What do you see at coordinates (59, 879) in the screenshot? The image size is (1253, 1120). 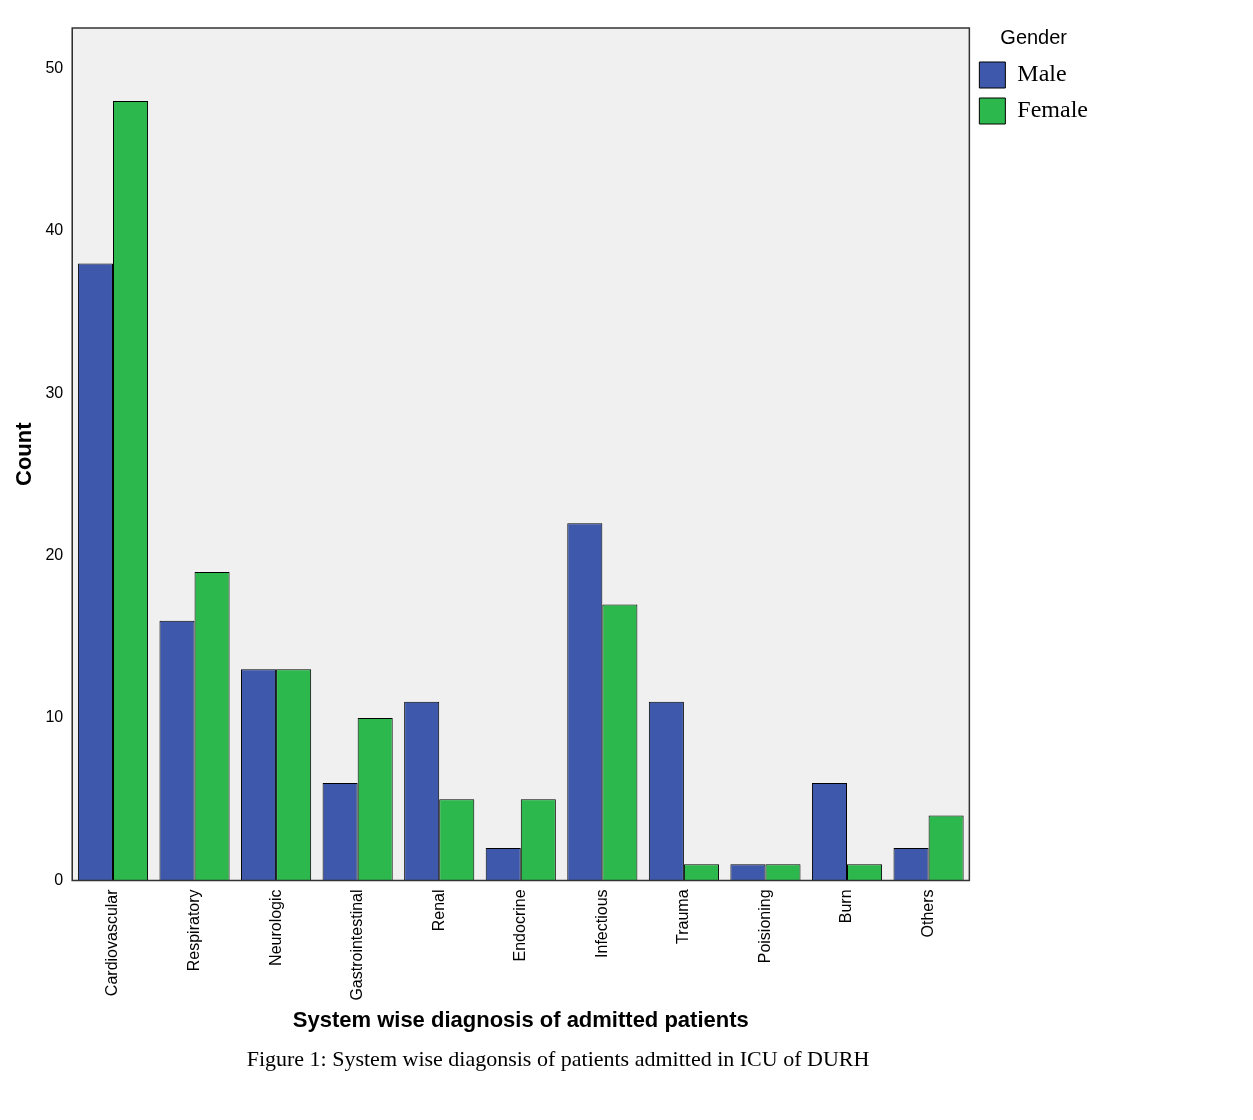 I see `y-tick-label: 0` at bounding box center [59, 879].